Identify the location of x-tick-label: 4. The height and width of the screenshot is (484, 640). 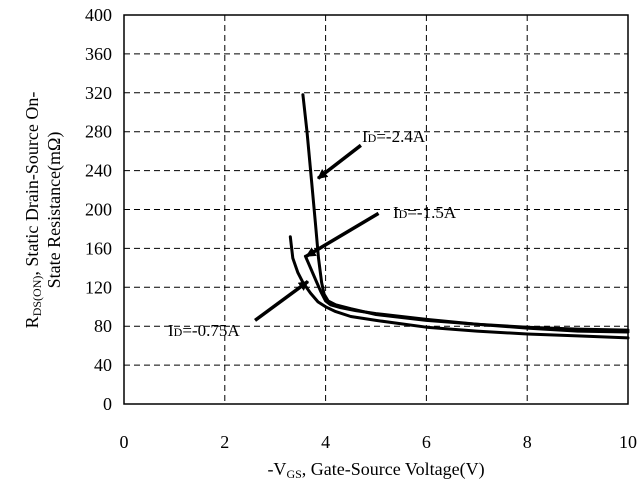
(325, 442).